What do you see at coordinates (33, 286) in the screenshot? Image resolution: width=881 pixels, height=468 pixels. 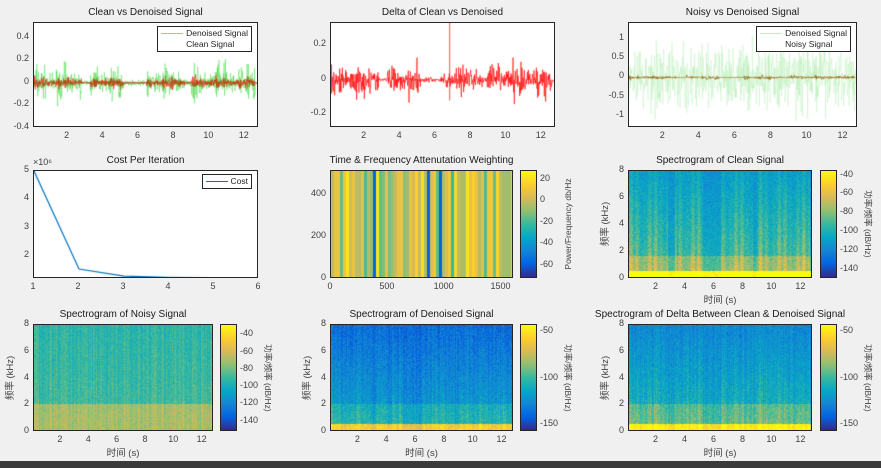 I see `x-tick-label: 1` at bounding box center [33, 286].